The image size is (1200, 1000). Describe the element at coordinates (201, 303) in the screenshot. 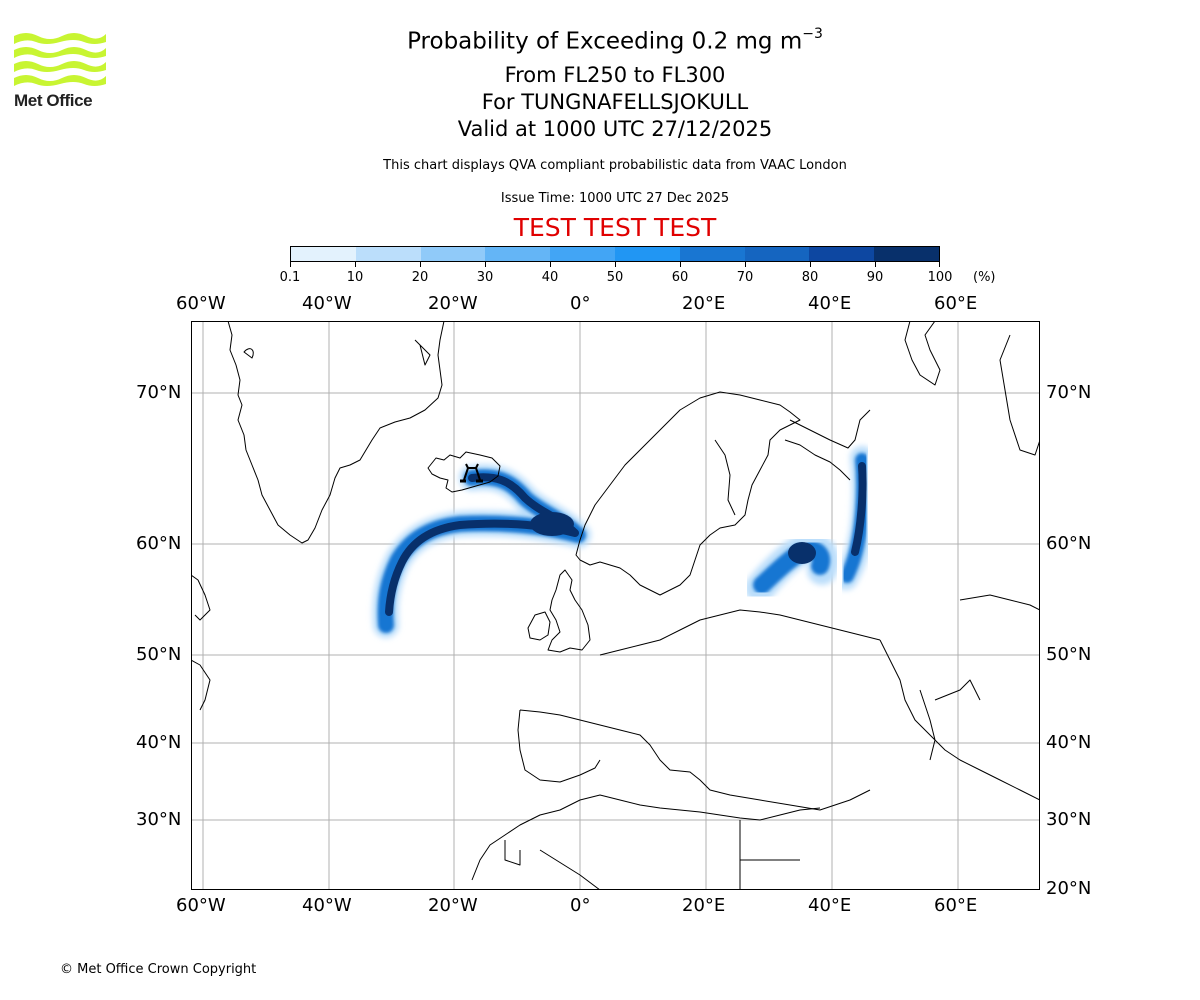

I see `lon-label-top: 60°W` at that location.